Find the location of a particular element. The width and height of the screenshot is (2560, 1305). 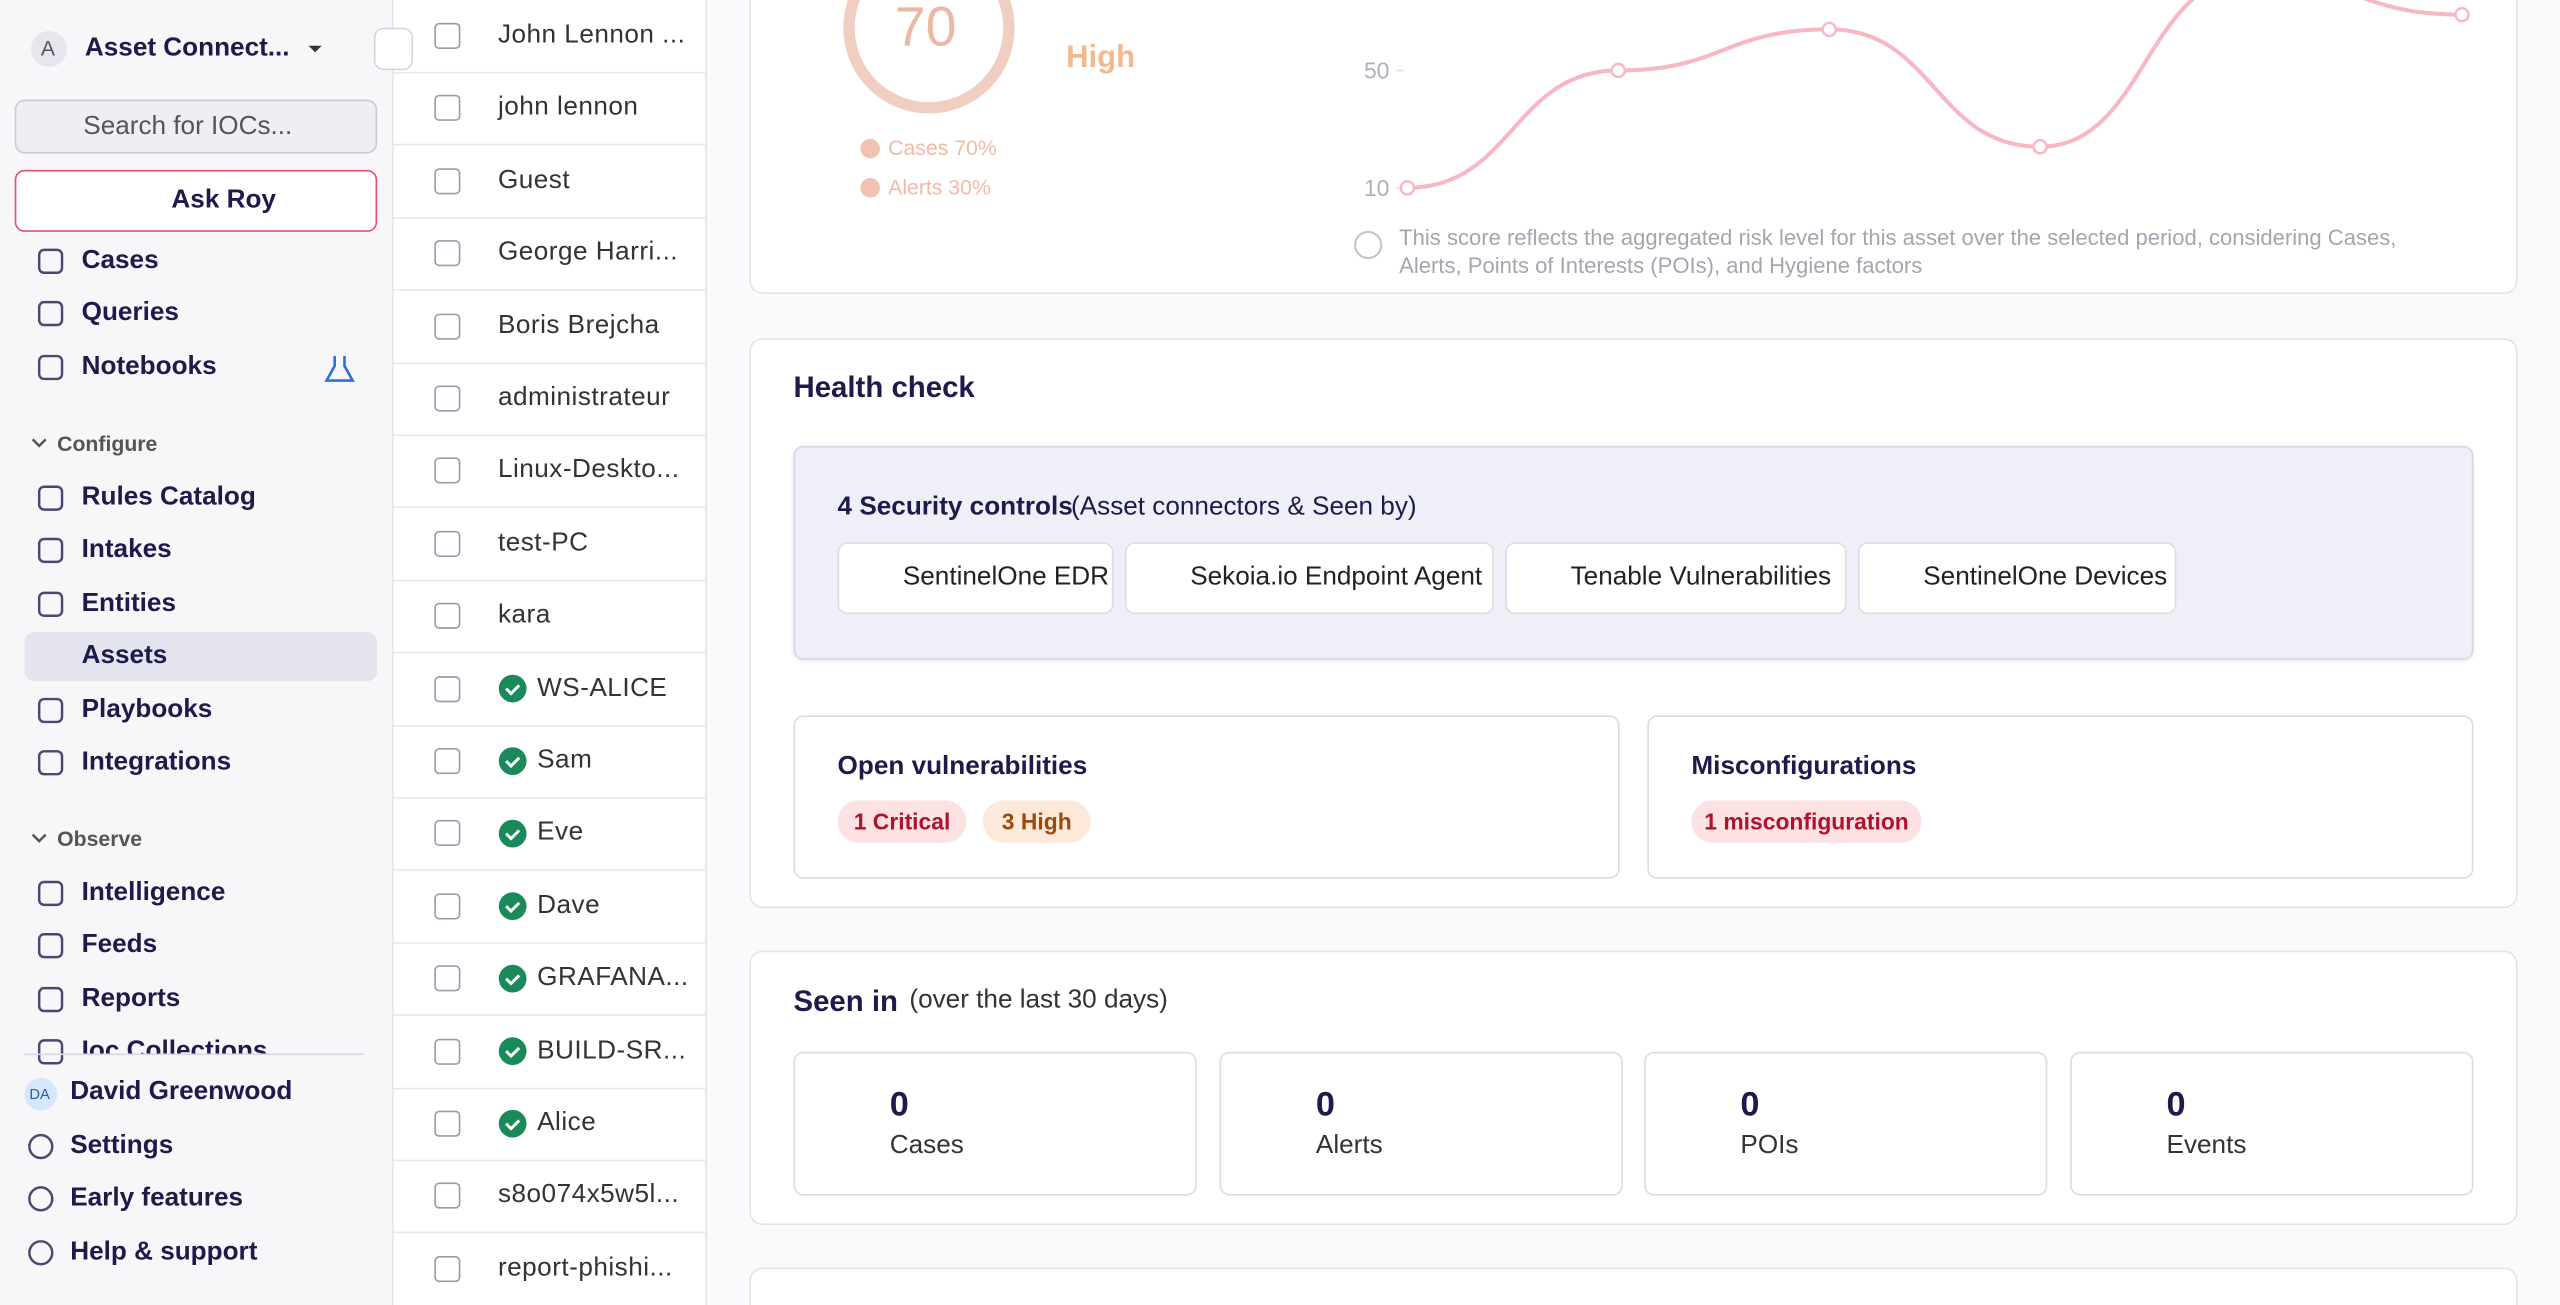

control-name: Sekoia.io Endpoint Agent is located at coordinates (1336, 577).